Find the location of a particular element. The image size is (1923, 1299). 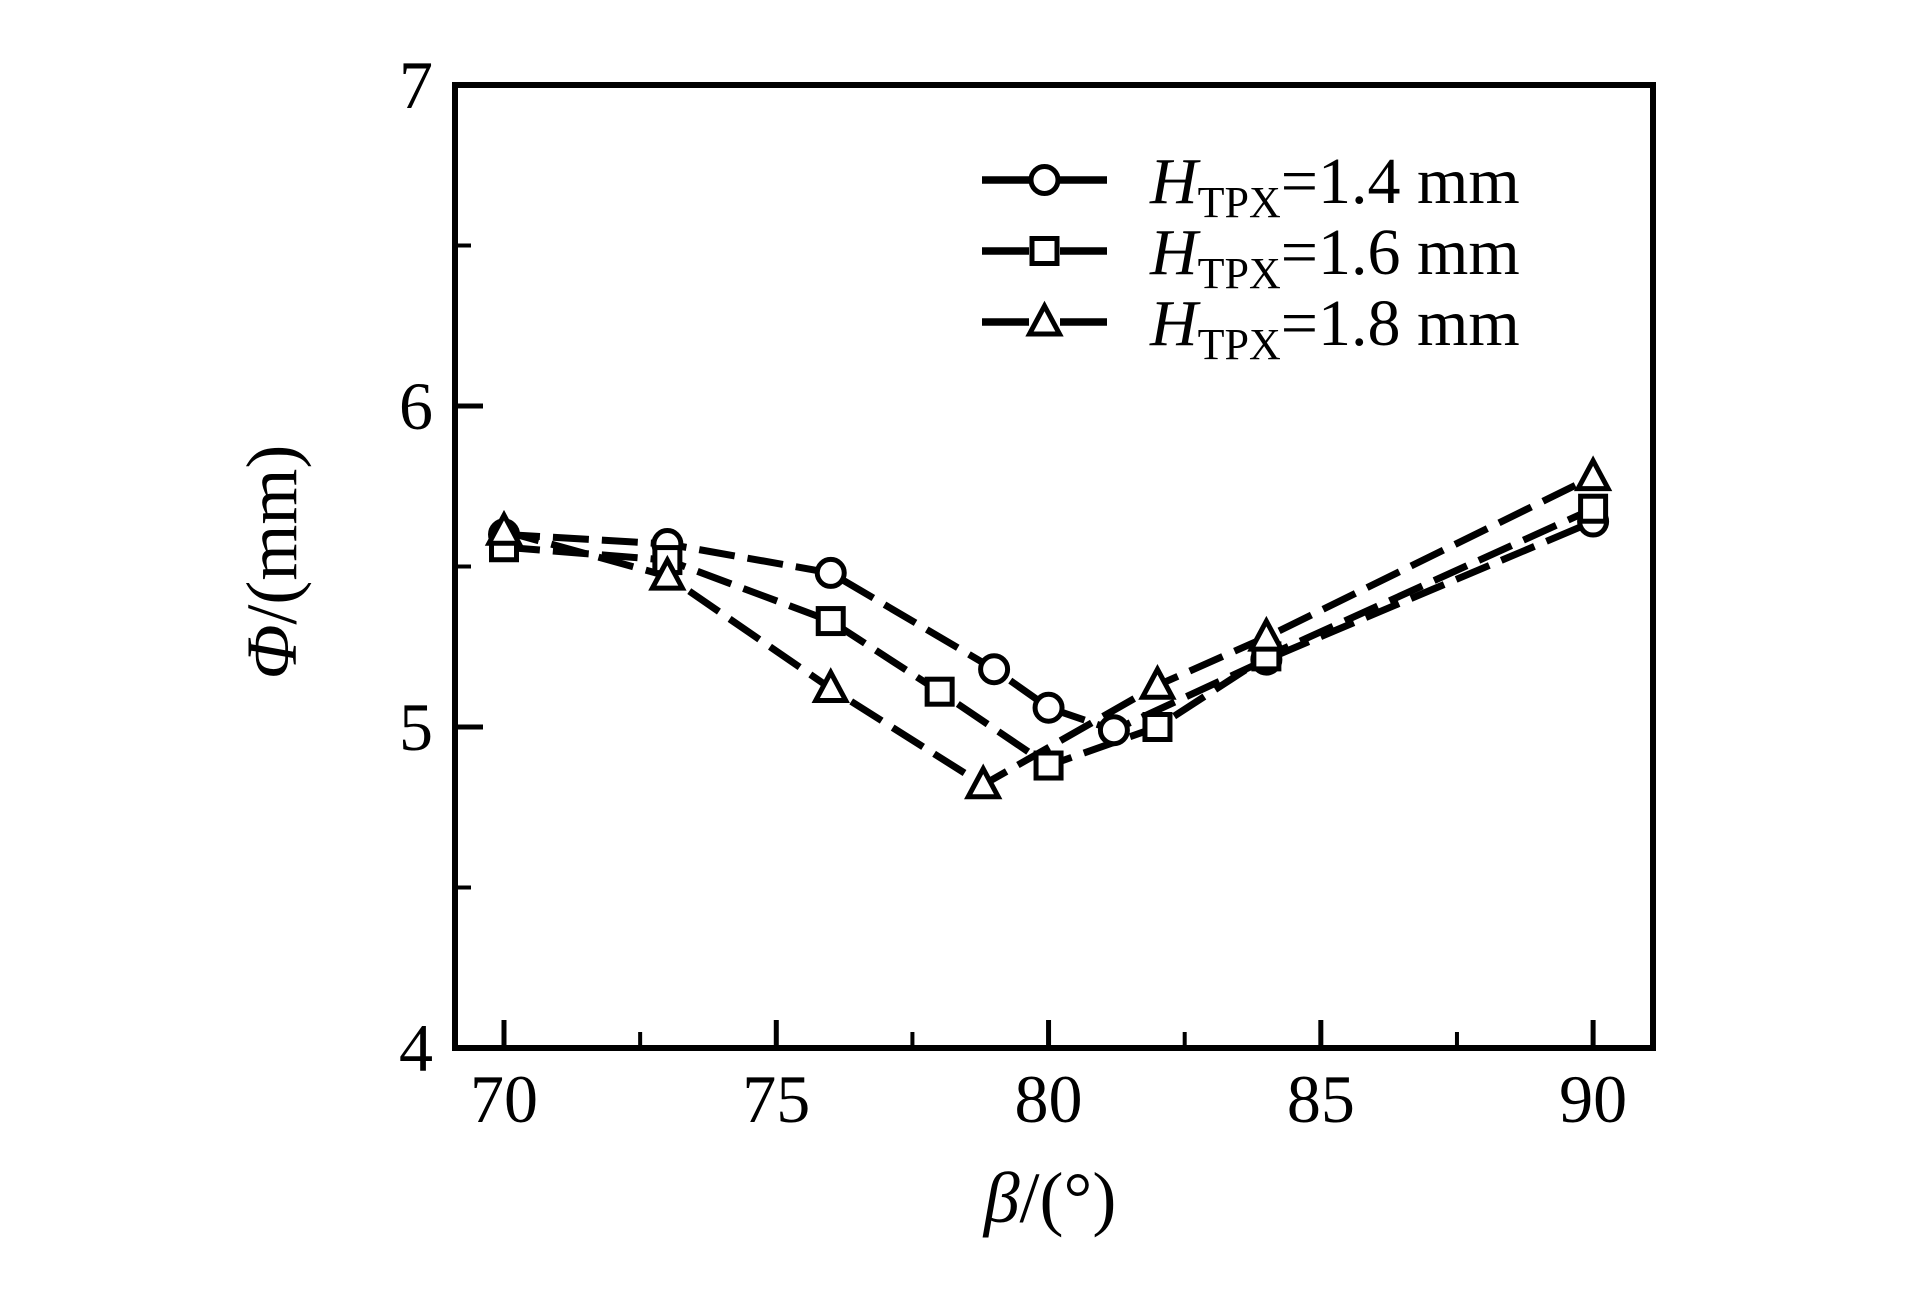

legend-row: HTPX=1.4 mm is located at coordinates (1251, 186).